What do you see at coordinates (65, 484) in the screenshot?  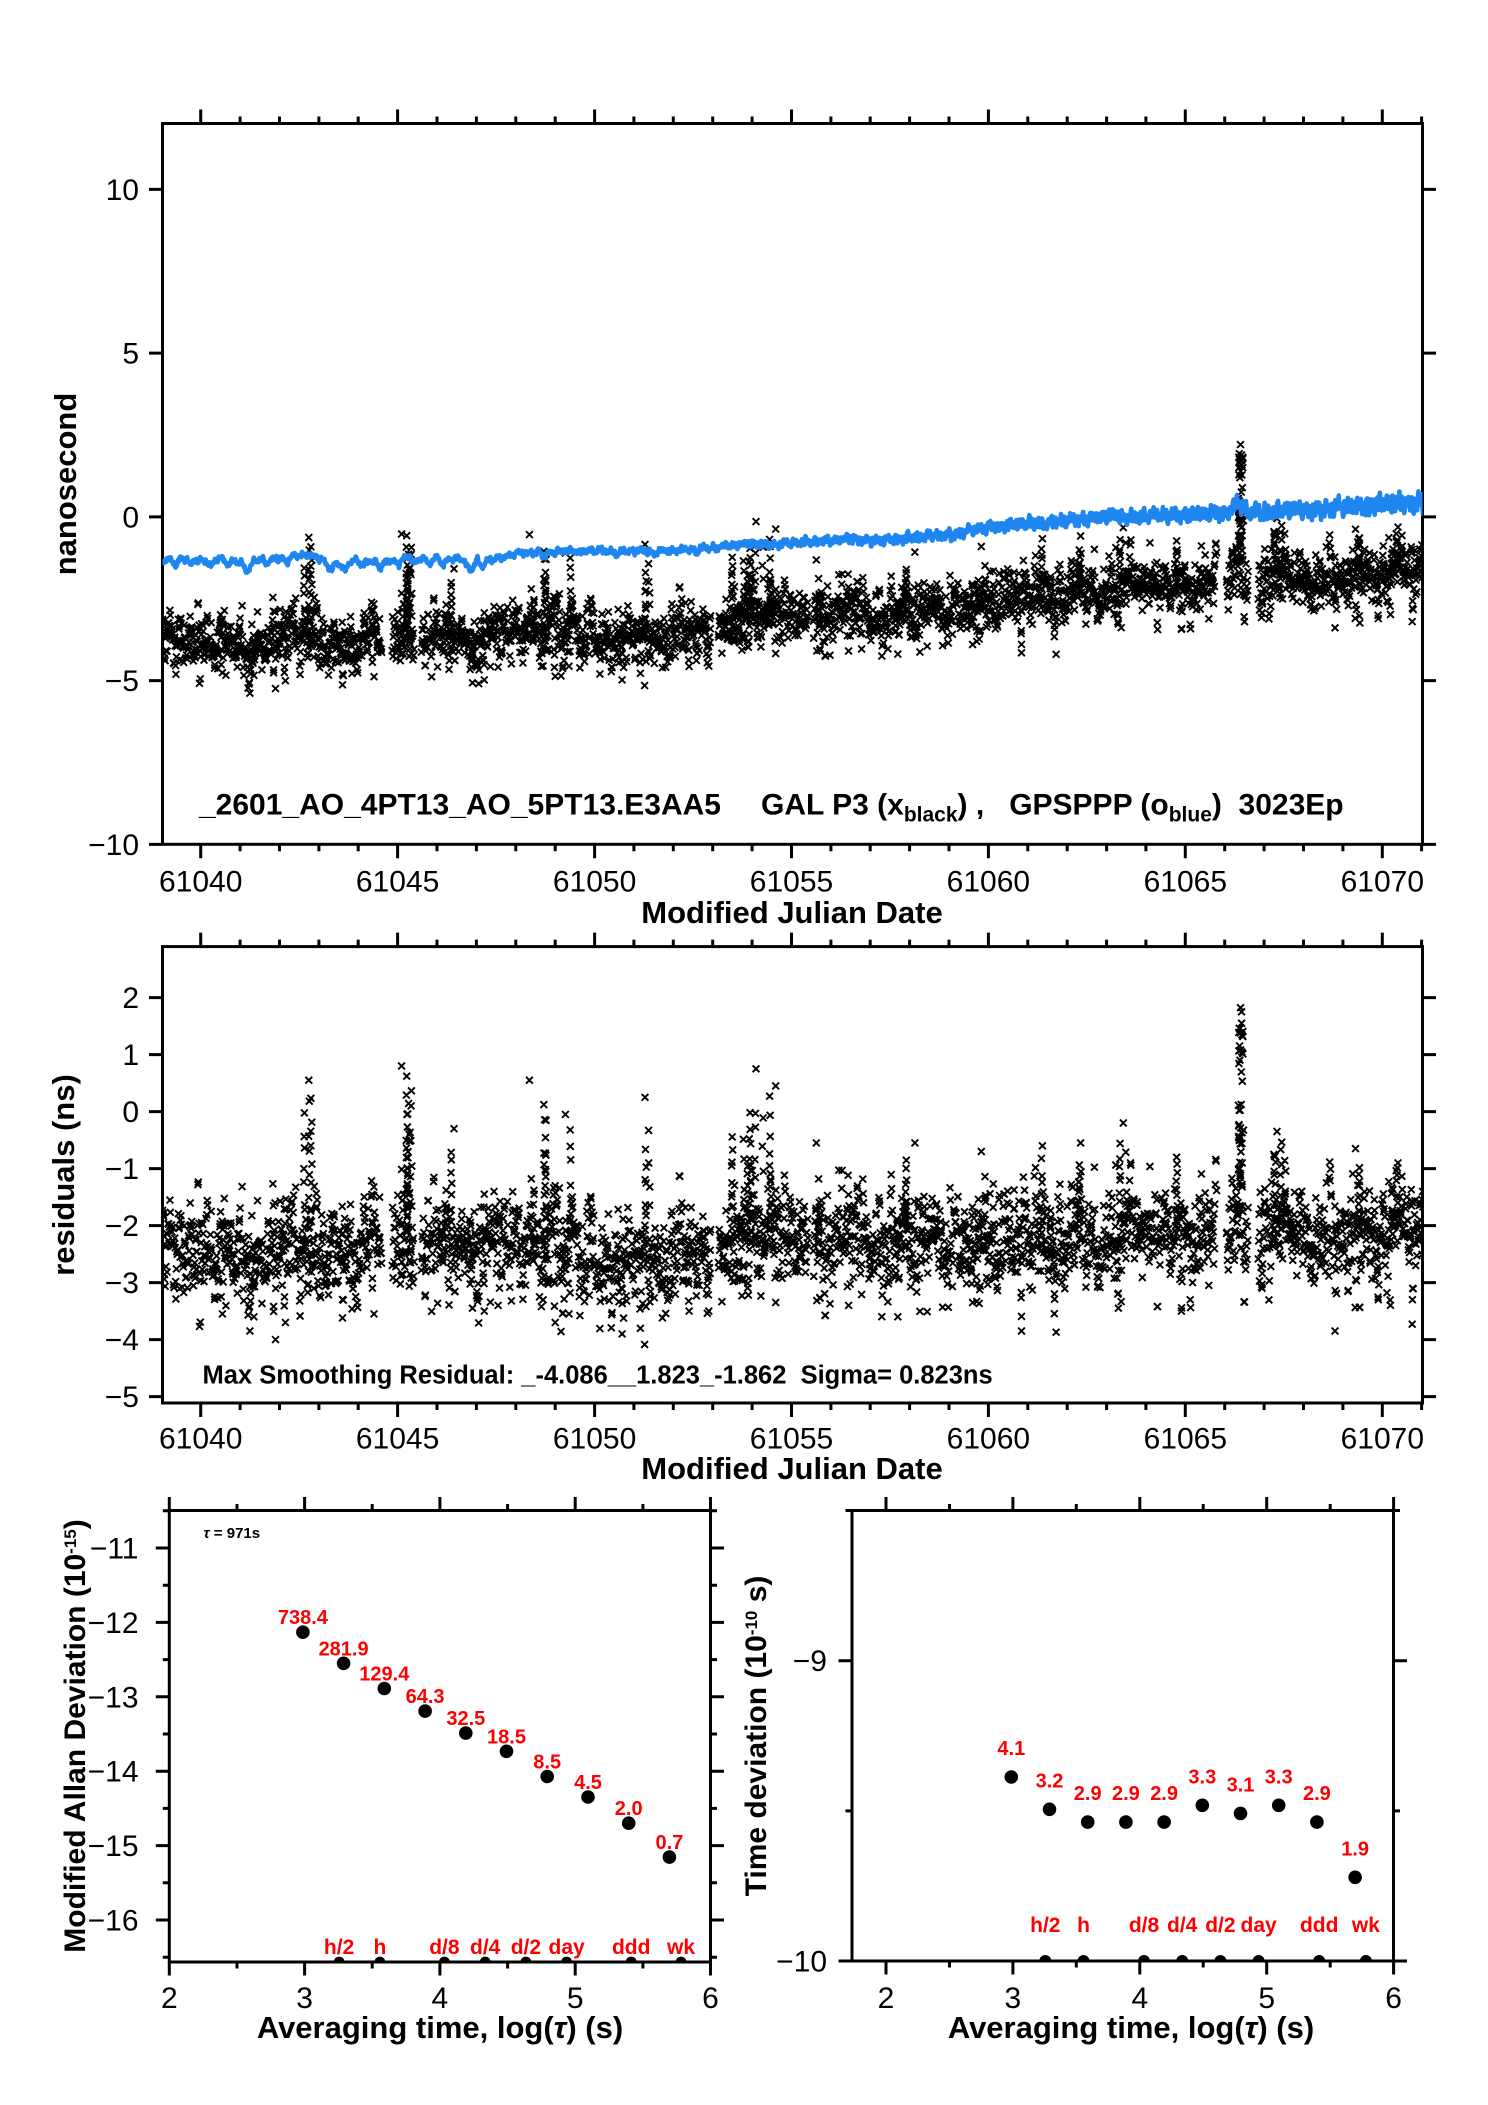 I see `svg-text: nanosecond` at bounding box center [65, 484].